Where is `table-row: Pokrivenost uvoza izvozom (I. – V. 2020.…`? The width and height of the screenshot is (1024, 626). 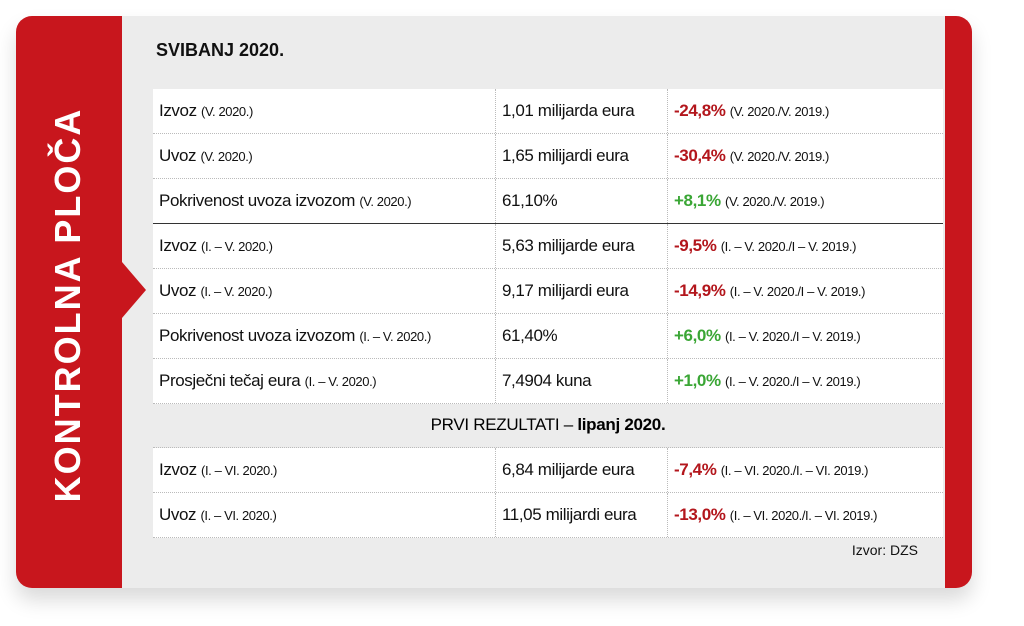
table-row: Pokrivenost uvoza izvozom (I. – V. 2020.… is located at coordinates (548, 336).